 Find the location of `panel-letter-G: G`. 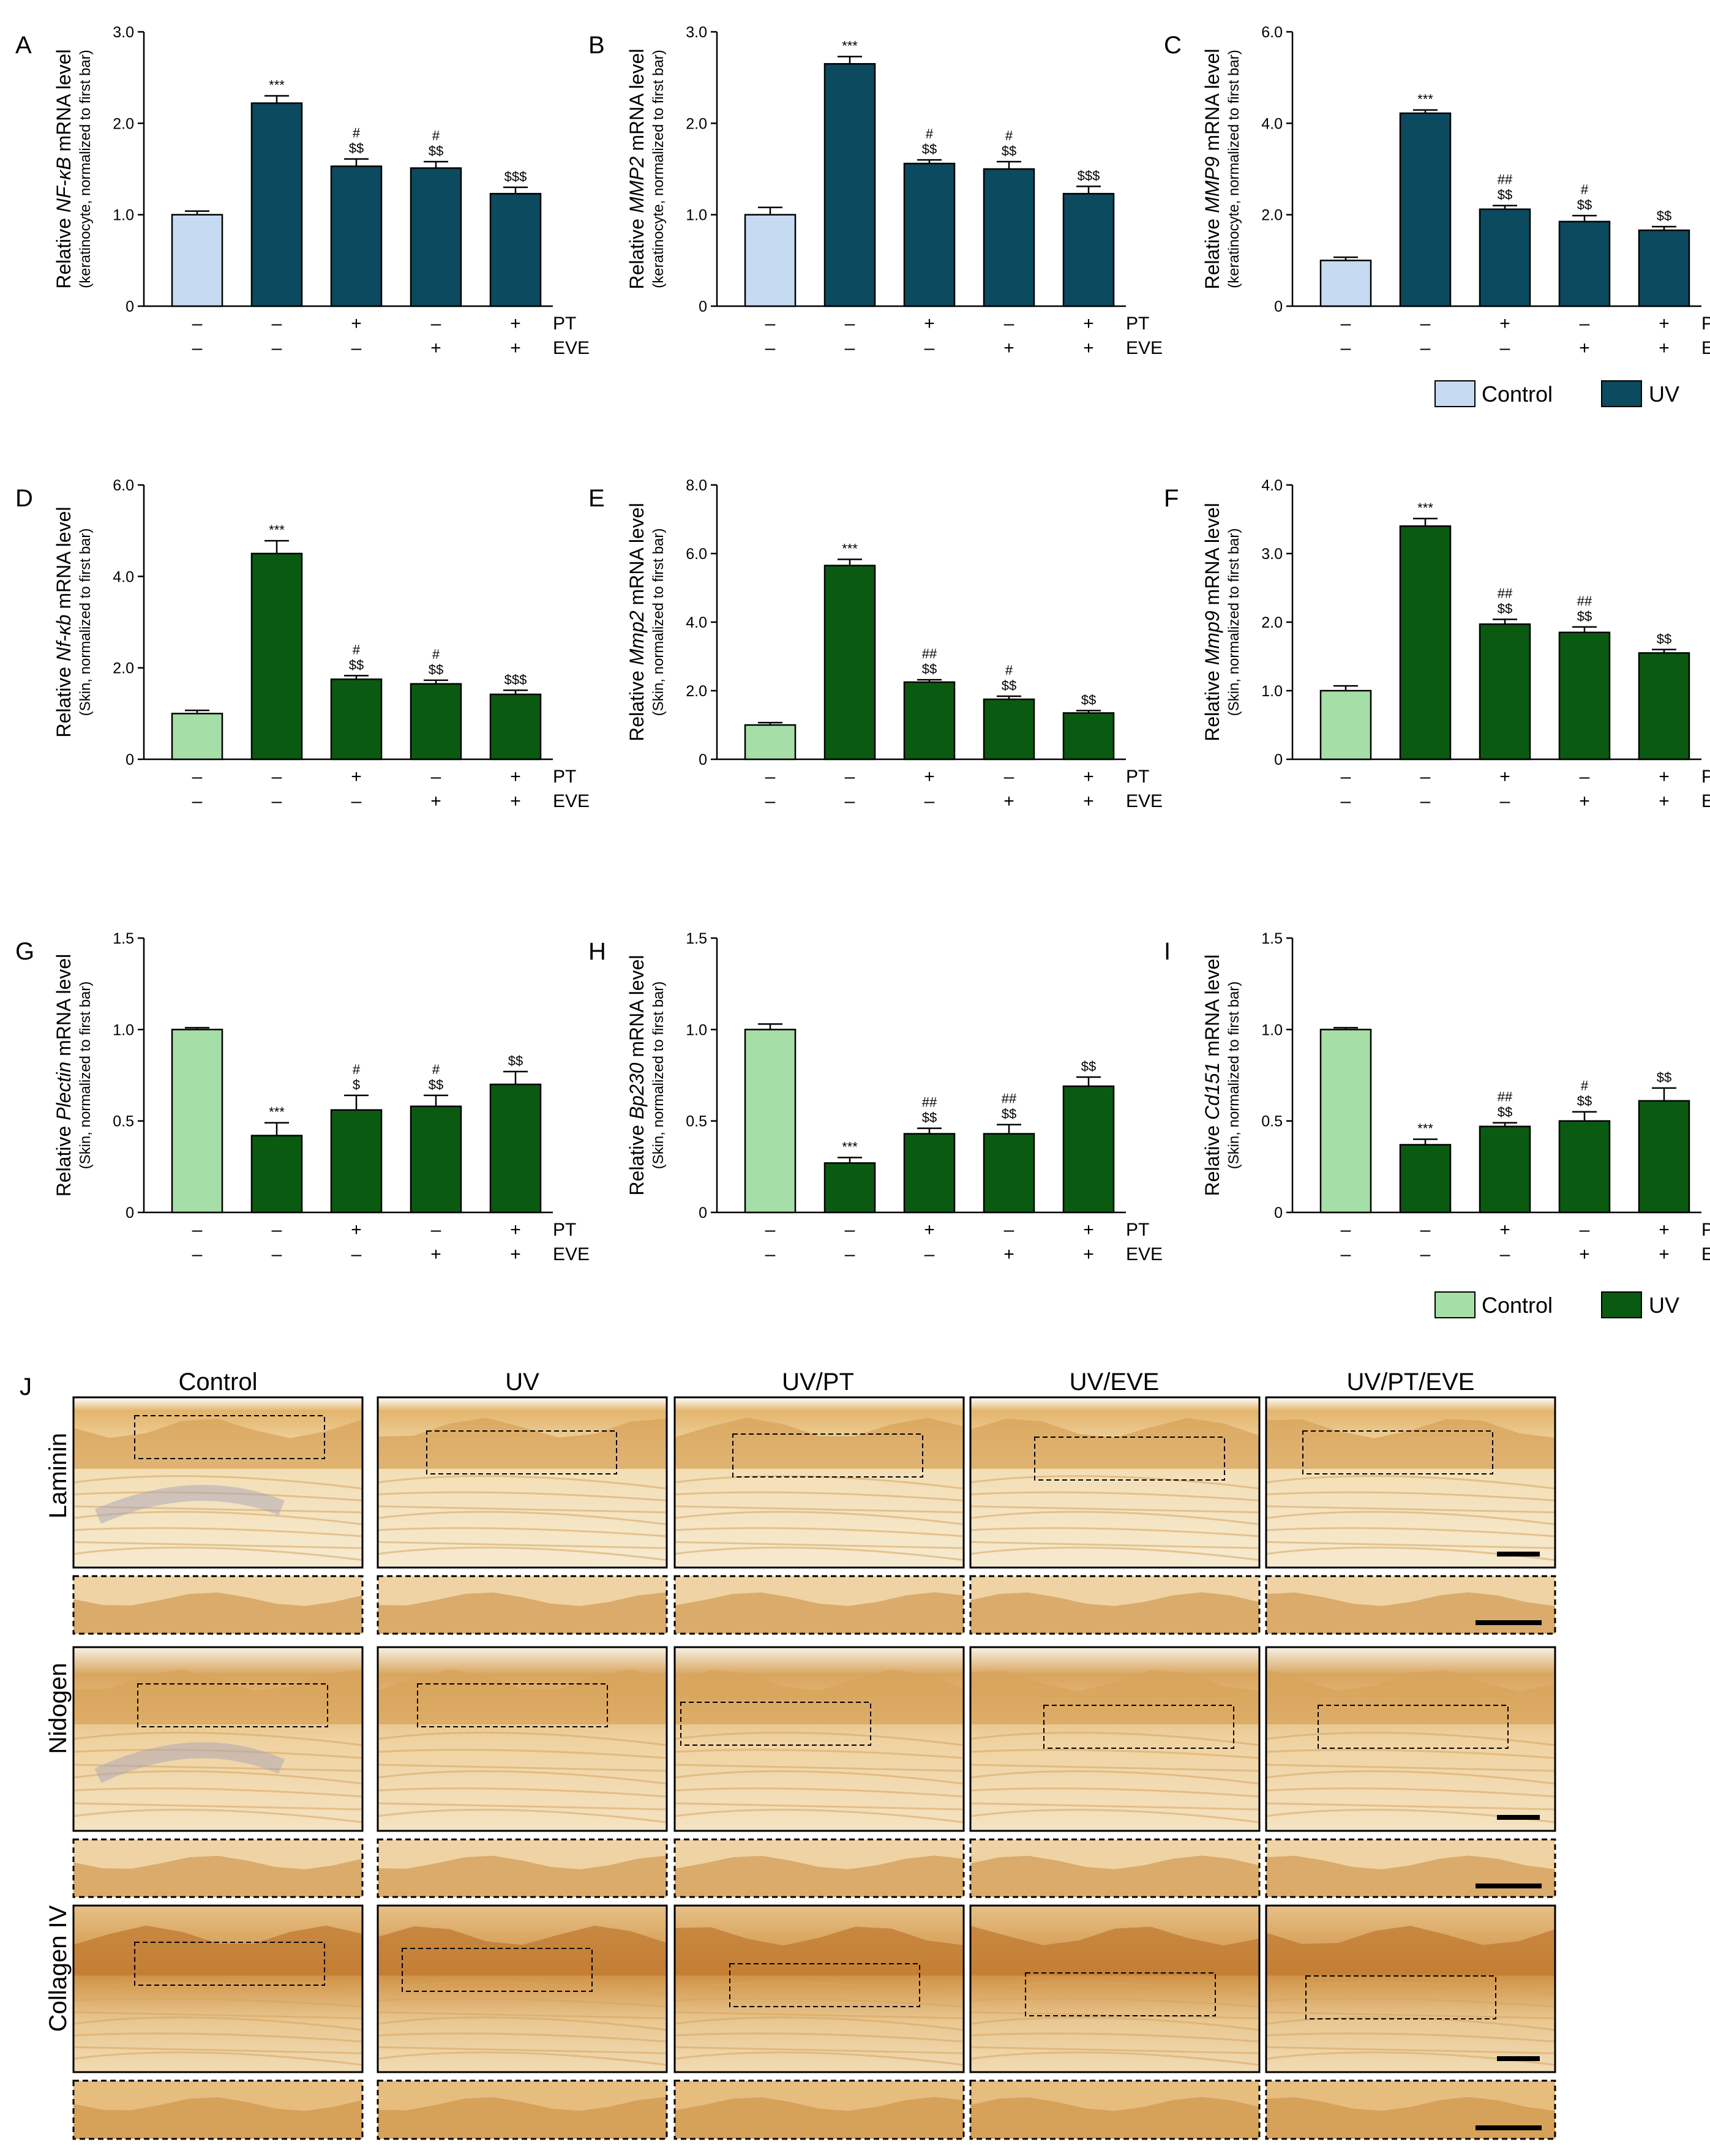

panel-letter-G: G is located at coordinates (24, 952).